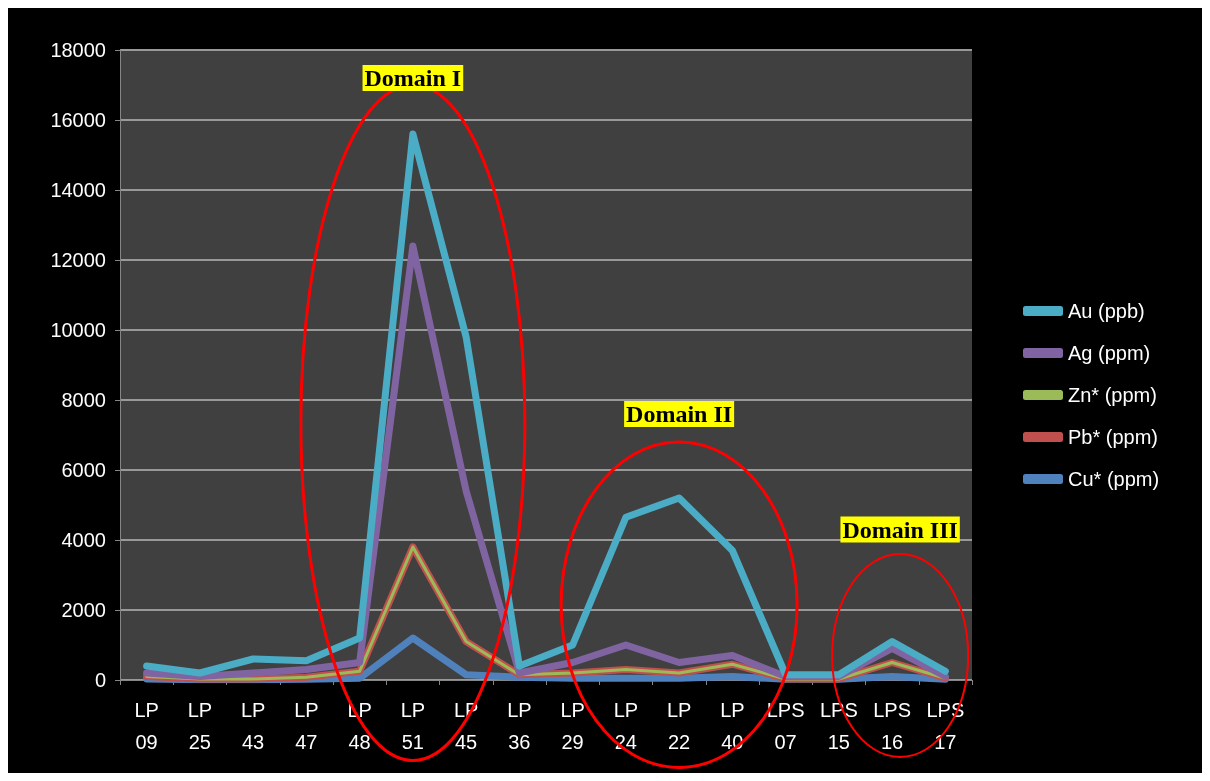 The height and width of the screenshot is (781, 1210). Describe the element at coordinates (1112, 395) in the screenshot. I see `legend-label: Zn* (ppm)` at that location.